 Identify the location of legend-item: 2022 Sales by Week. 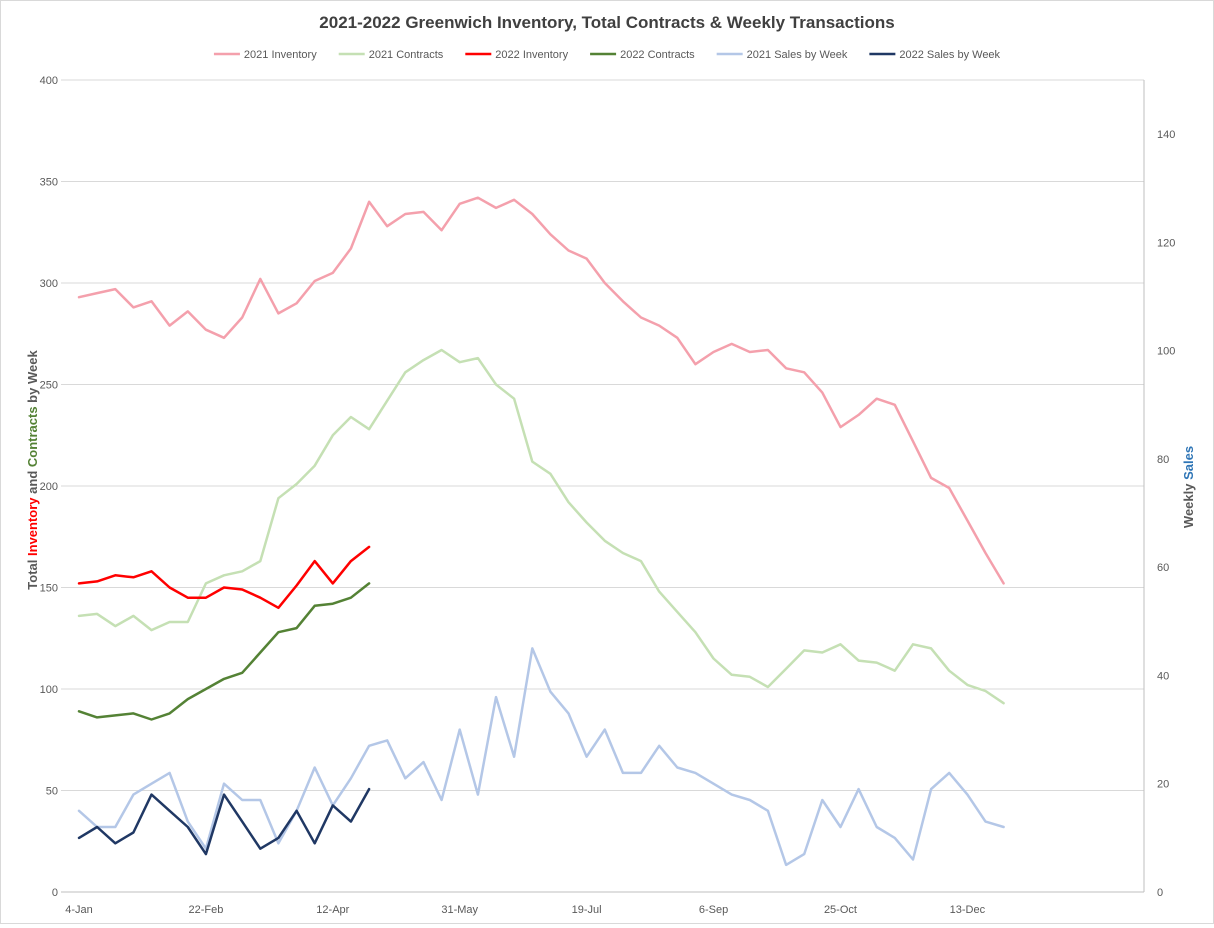
(935, 55).